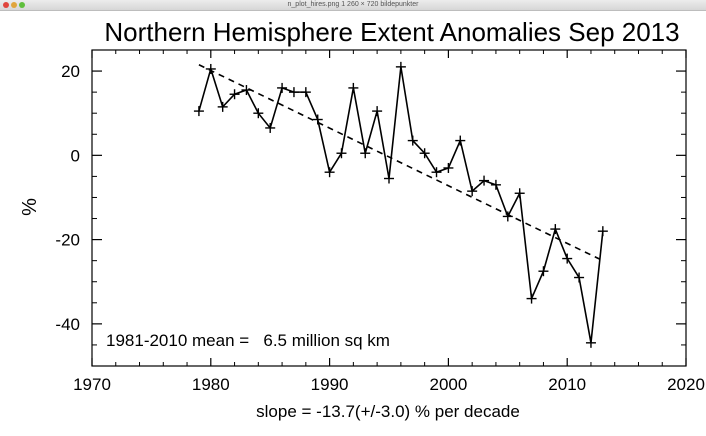  Describe the element at coordinates (686, 384) in the screenshot. I see `x-tick-label: 2020` at that location.